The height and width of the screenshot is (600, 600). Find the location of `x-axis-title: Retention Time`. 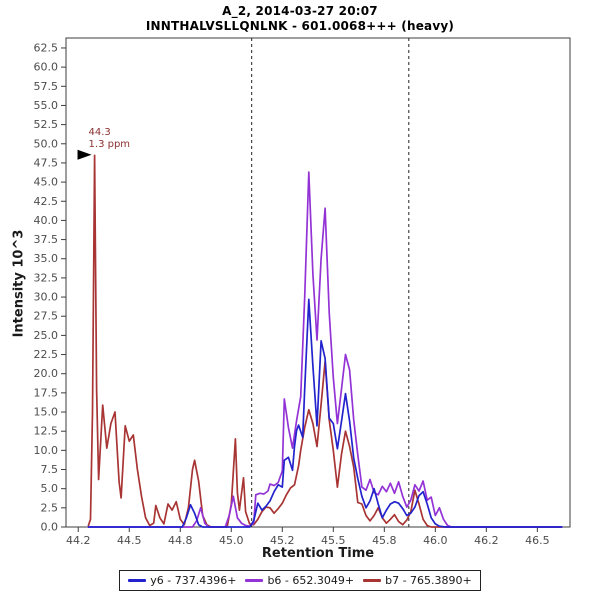

x-axis-title: Retention Time is located at coordinates (318, 553).